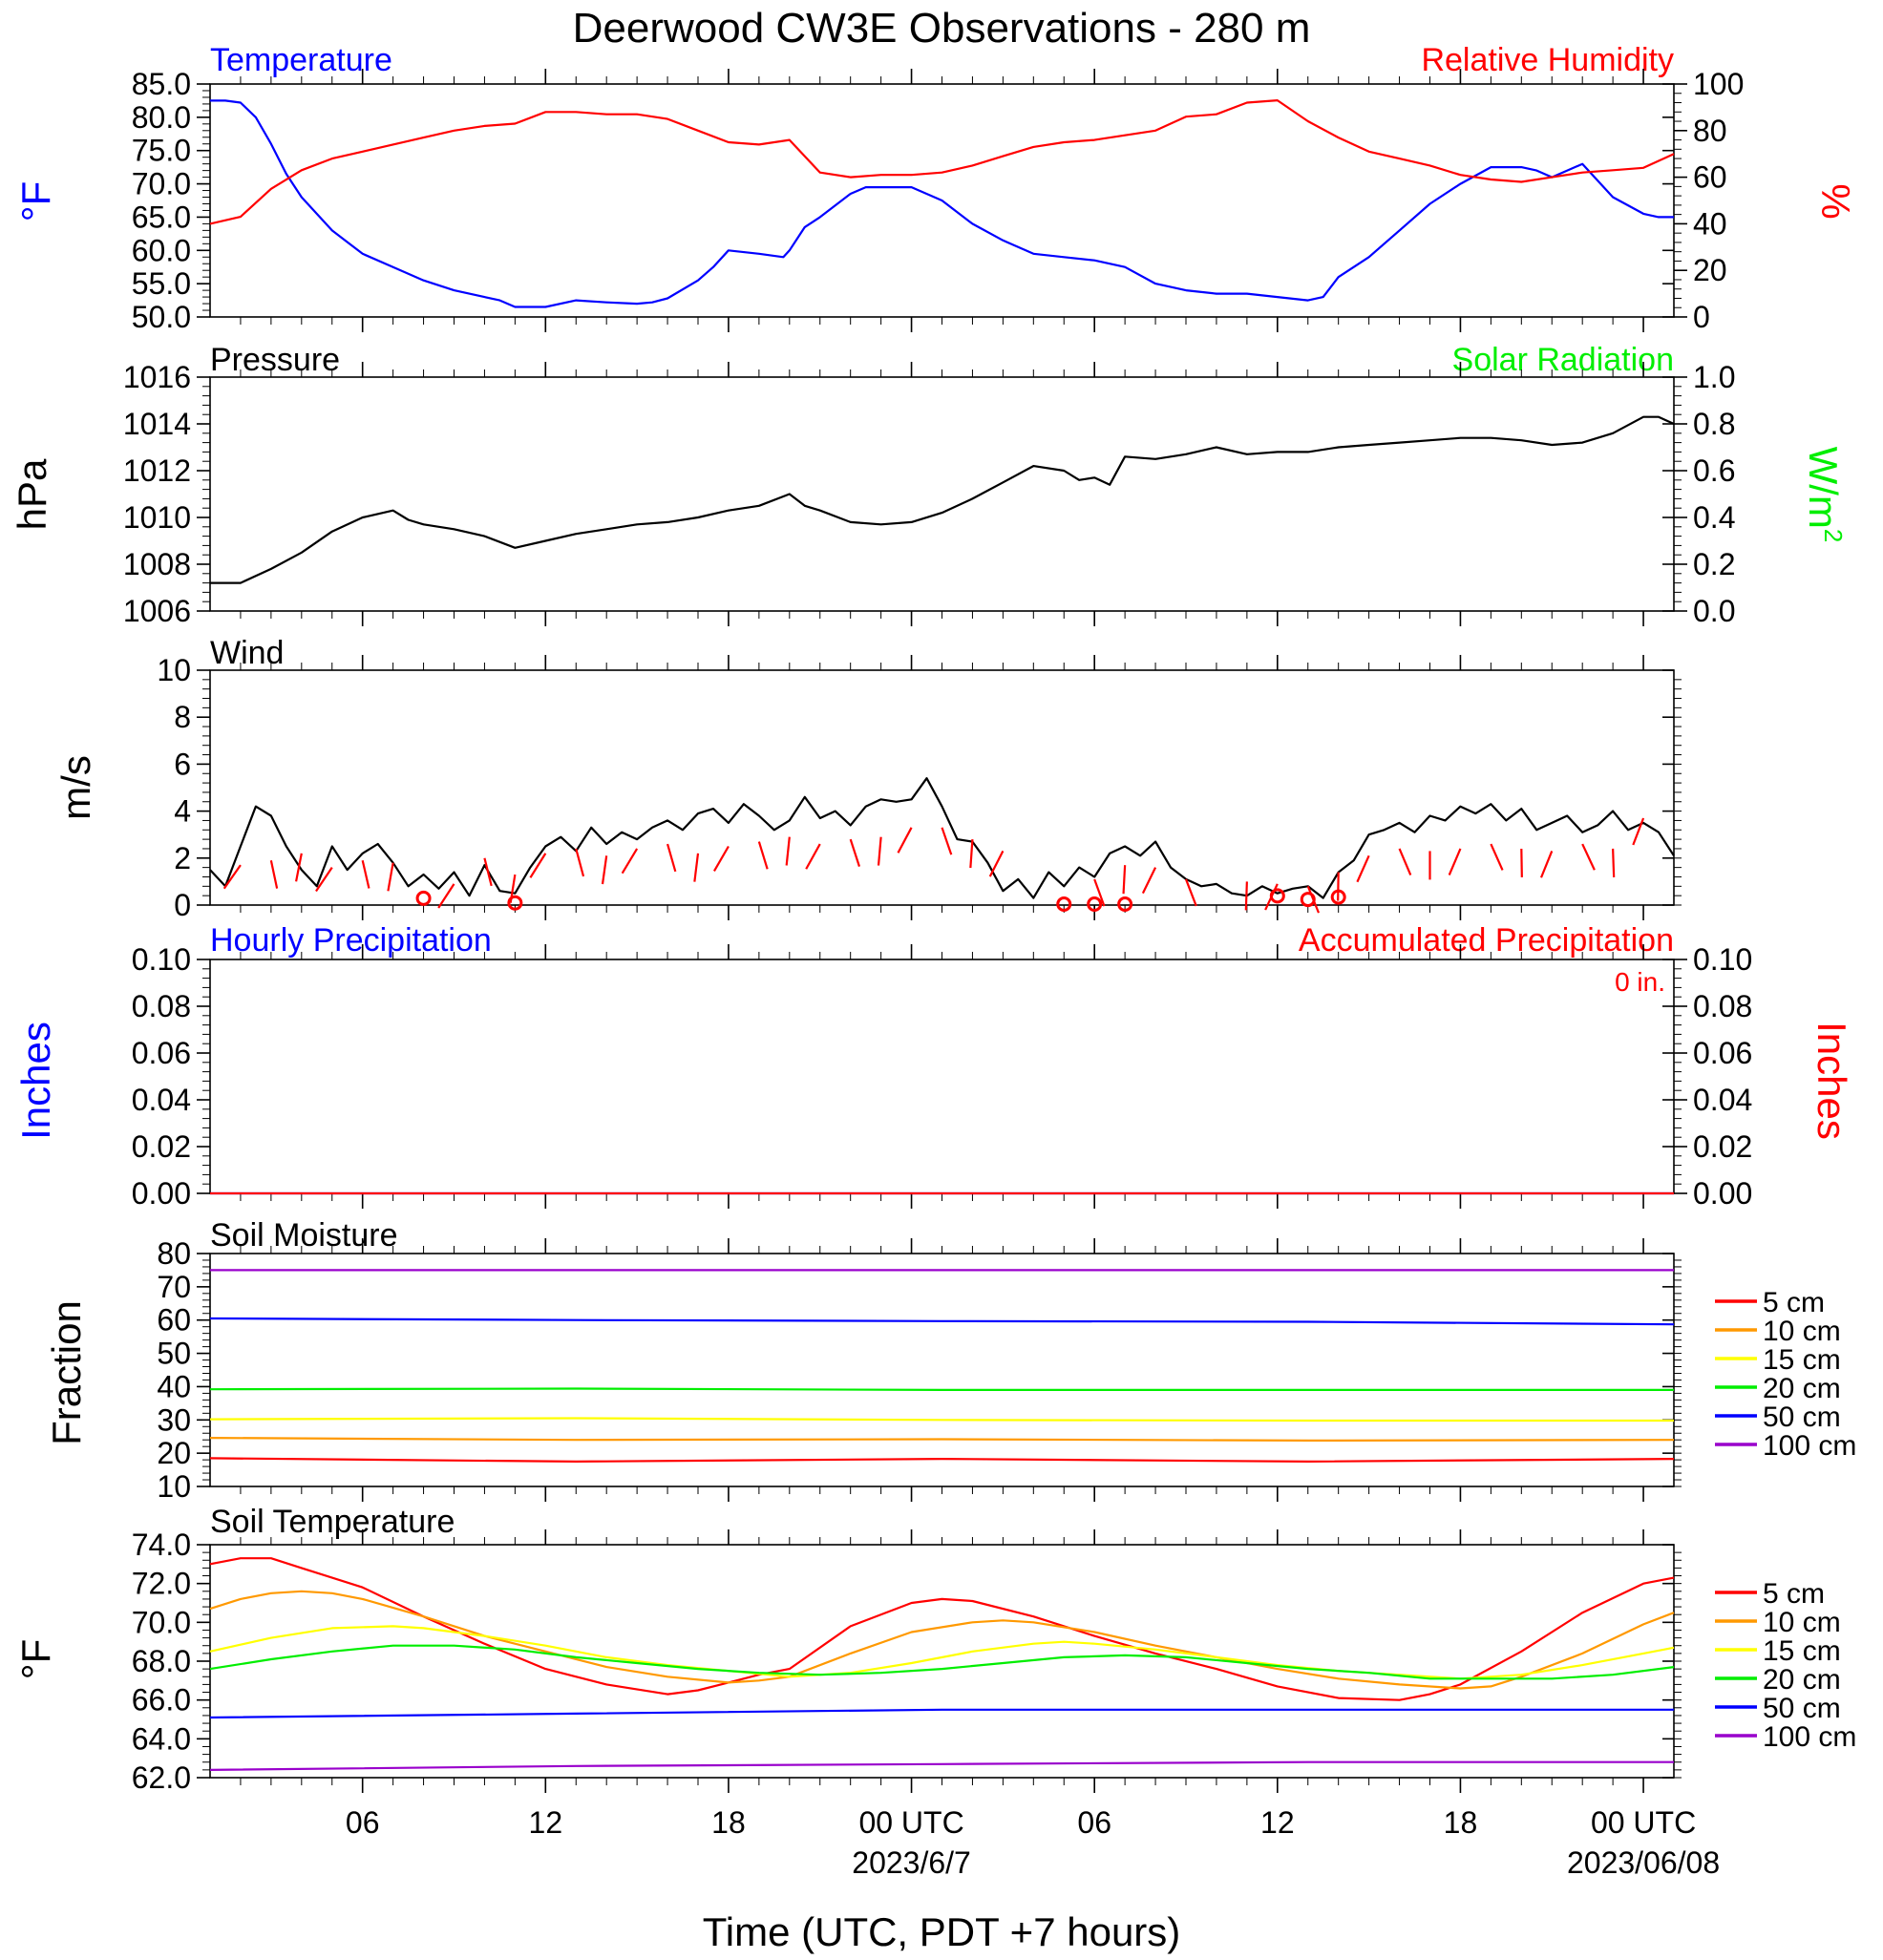 This screenshot has height=1960, width=1883. Describe the element at coordinates (161, 1738) in the screenshot. I see `y-tick-label-left: 64.0` at that location.